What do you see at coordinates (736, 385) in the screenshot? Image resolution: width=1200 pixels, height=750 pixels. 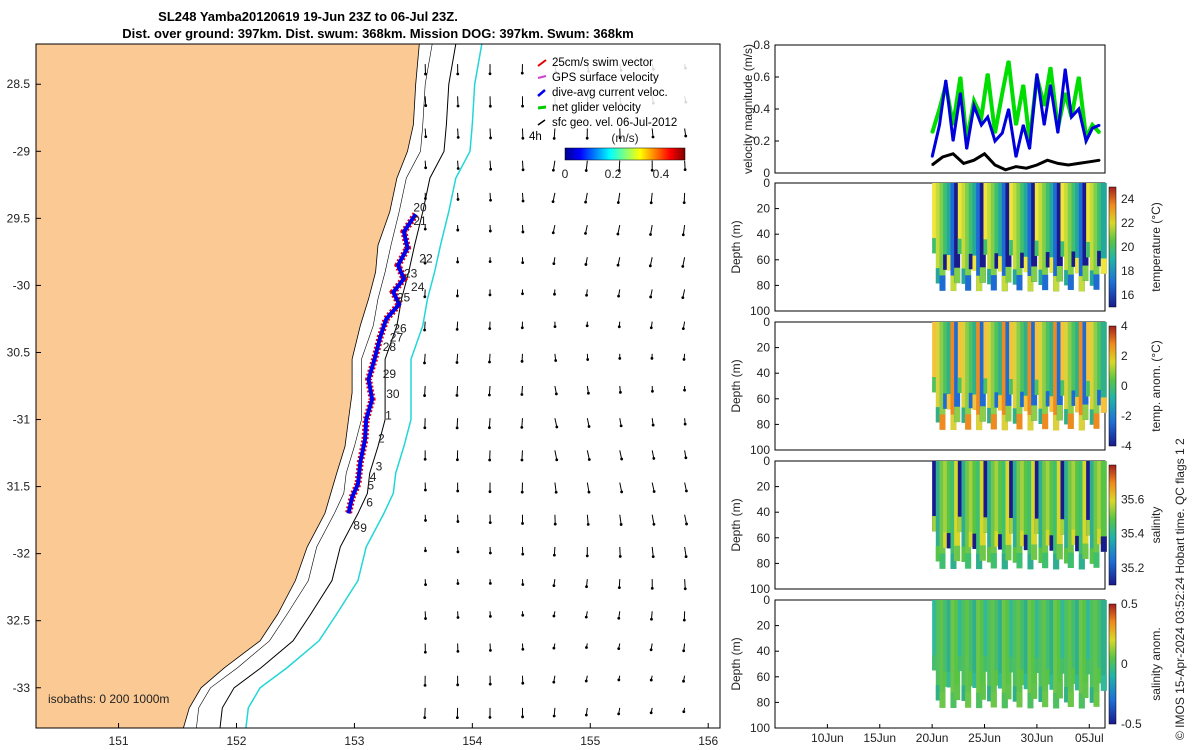 I see `heatmap-ylabel: Depth (m)` at bounding box center [736, 385].